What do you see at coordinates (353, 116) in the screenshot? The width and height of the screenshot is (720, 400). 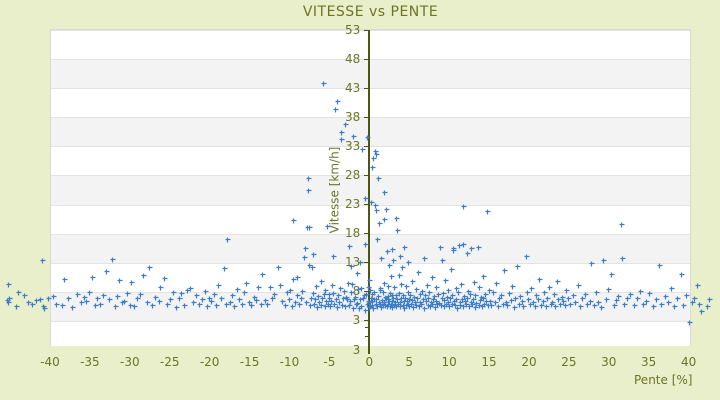 I see `y-tick-label: 38` at bounding box center [353, 116].